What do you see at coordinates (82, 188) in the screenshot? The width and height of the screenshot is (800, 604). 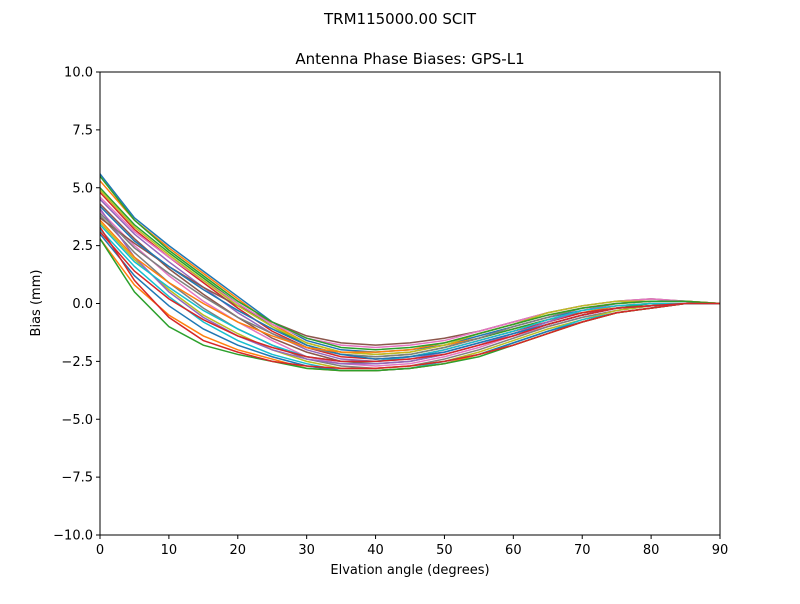 I see `y-tick-label: 5.0` at bounding box center [82, 188].